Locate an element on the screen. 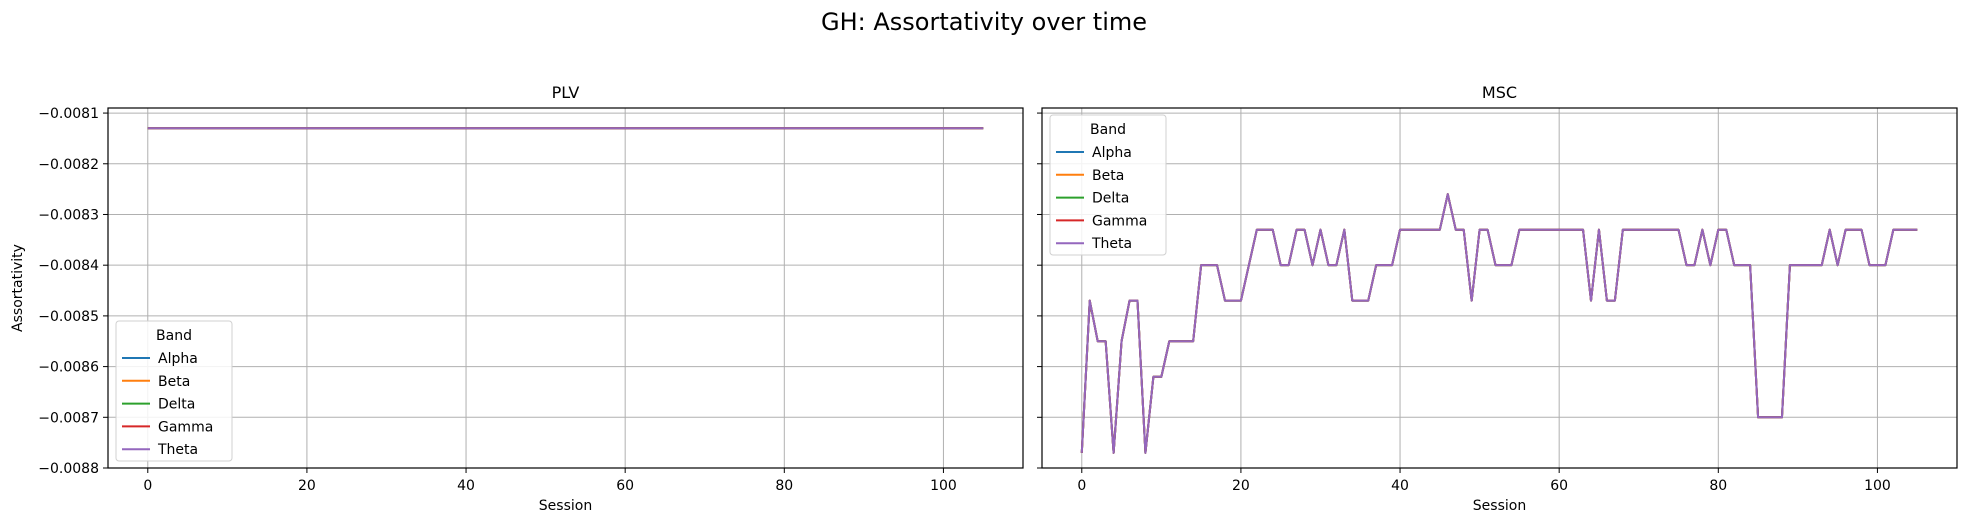 The width and height of the screenshot is (1968, 528). y-tick-label: −0.0085 is located at coordinates (68, 317).